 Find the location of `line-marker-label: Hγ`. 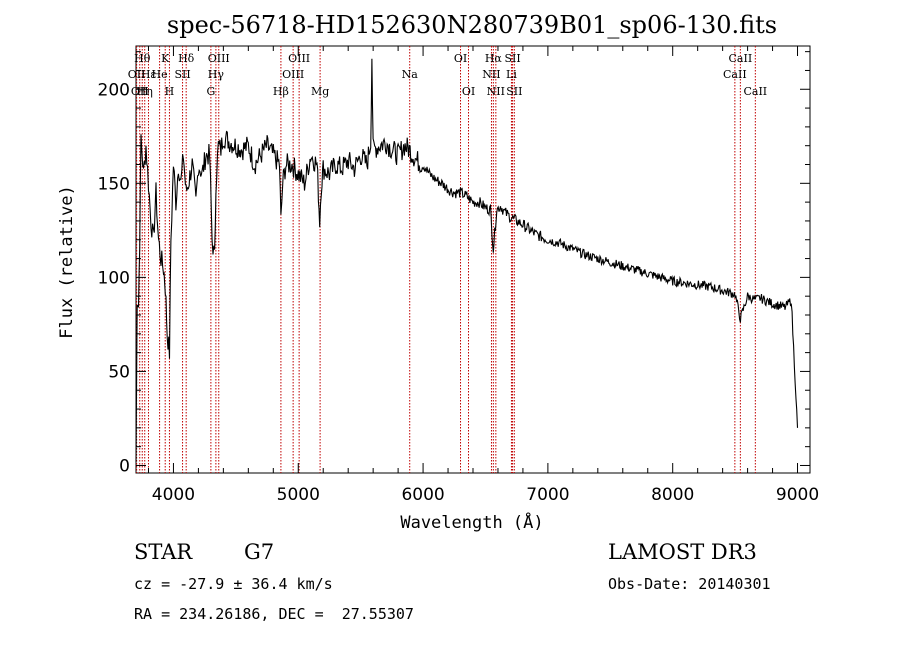

line-marker-label: Hγ is located at coordinates (216, 74).